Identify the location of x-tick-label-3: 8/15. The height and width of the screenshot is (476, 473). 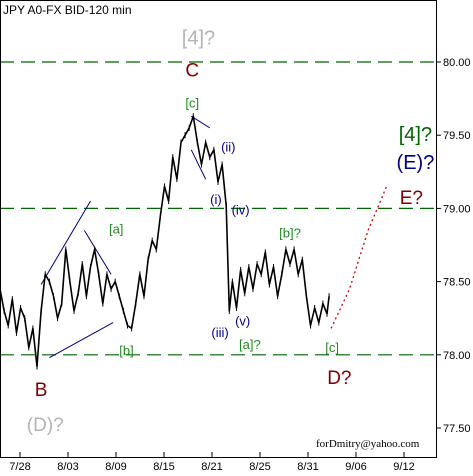
(163, 467).